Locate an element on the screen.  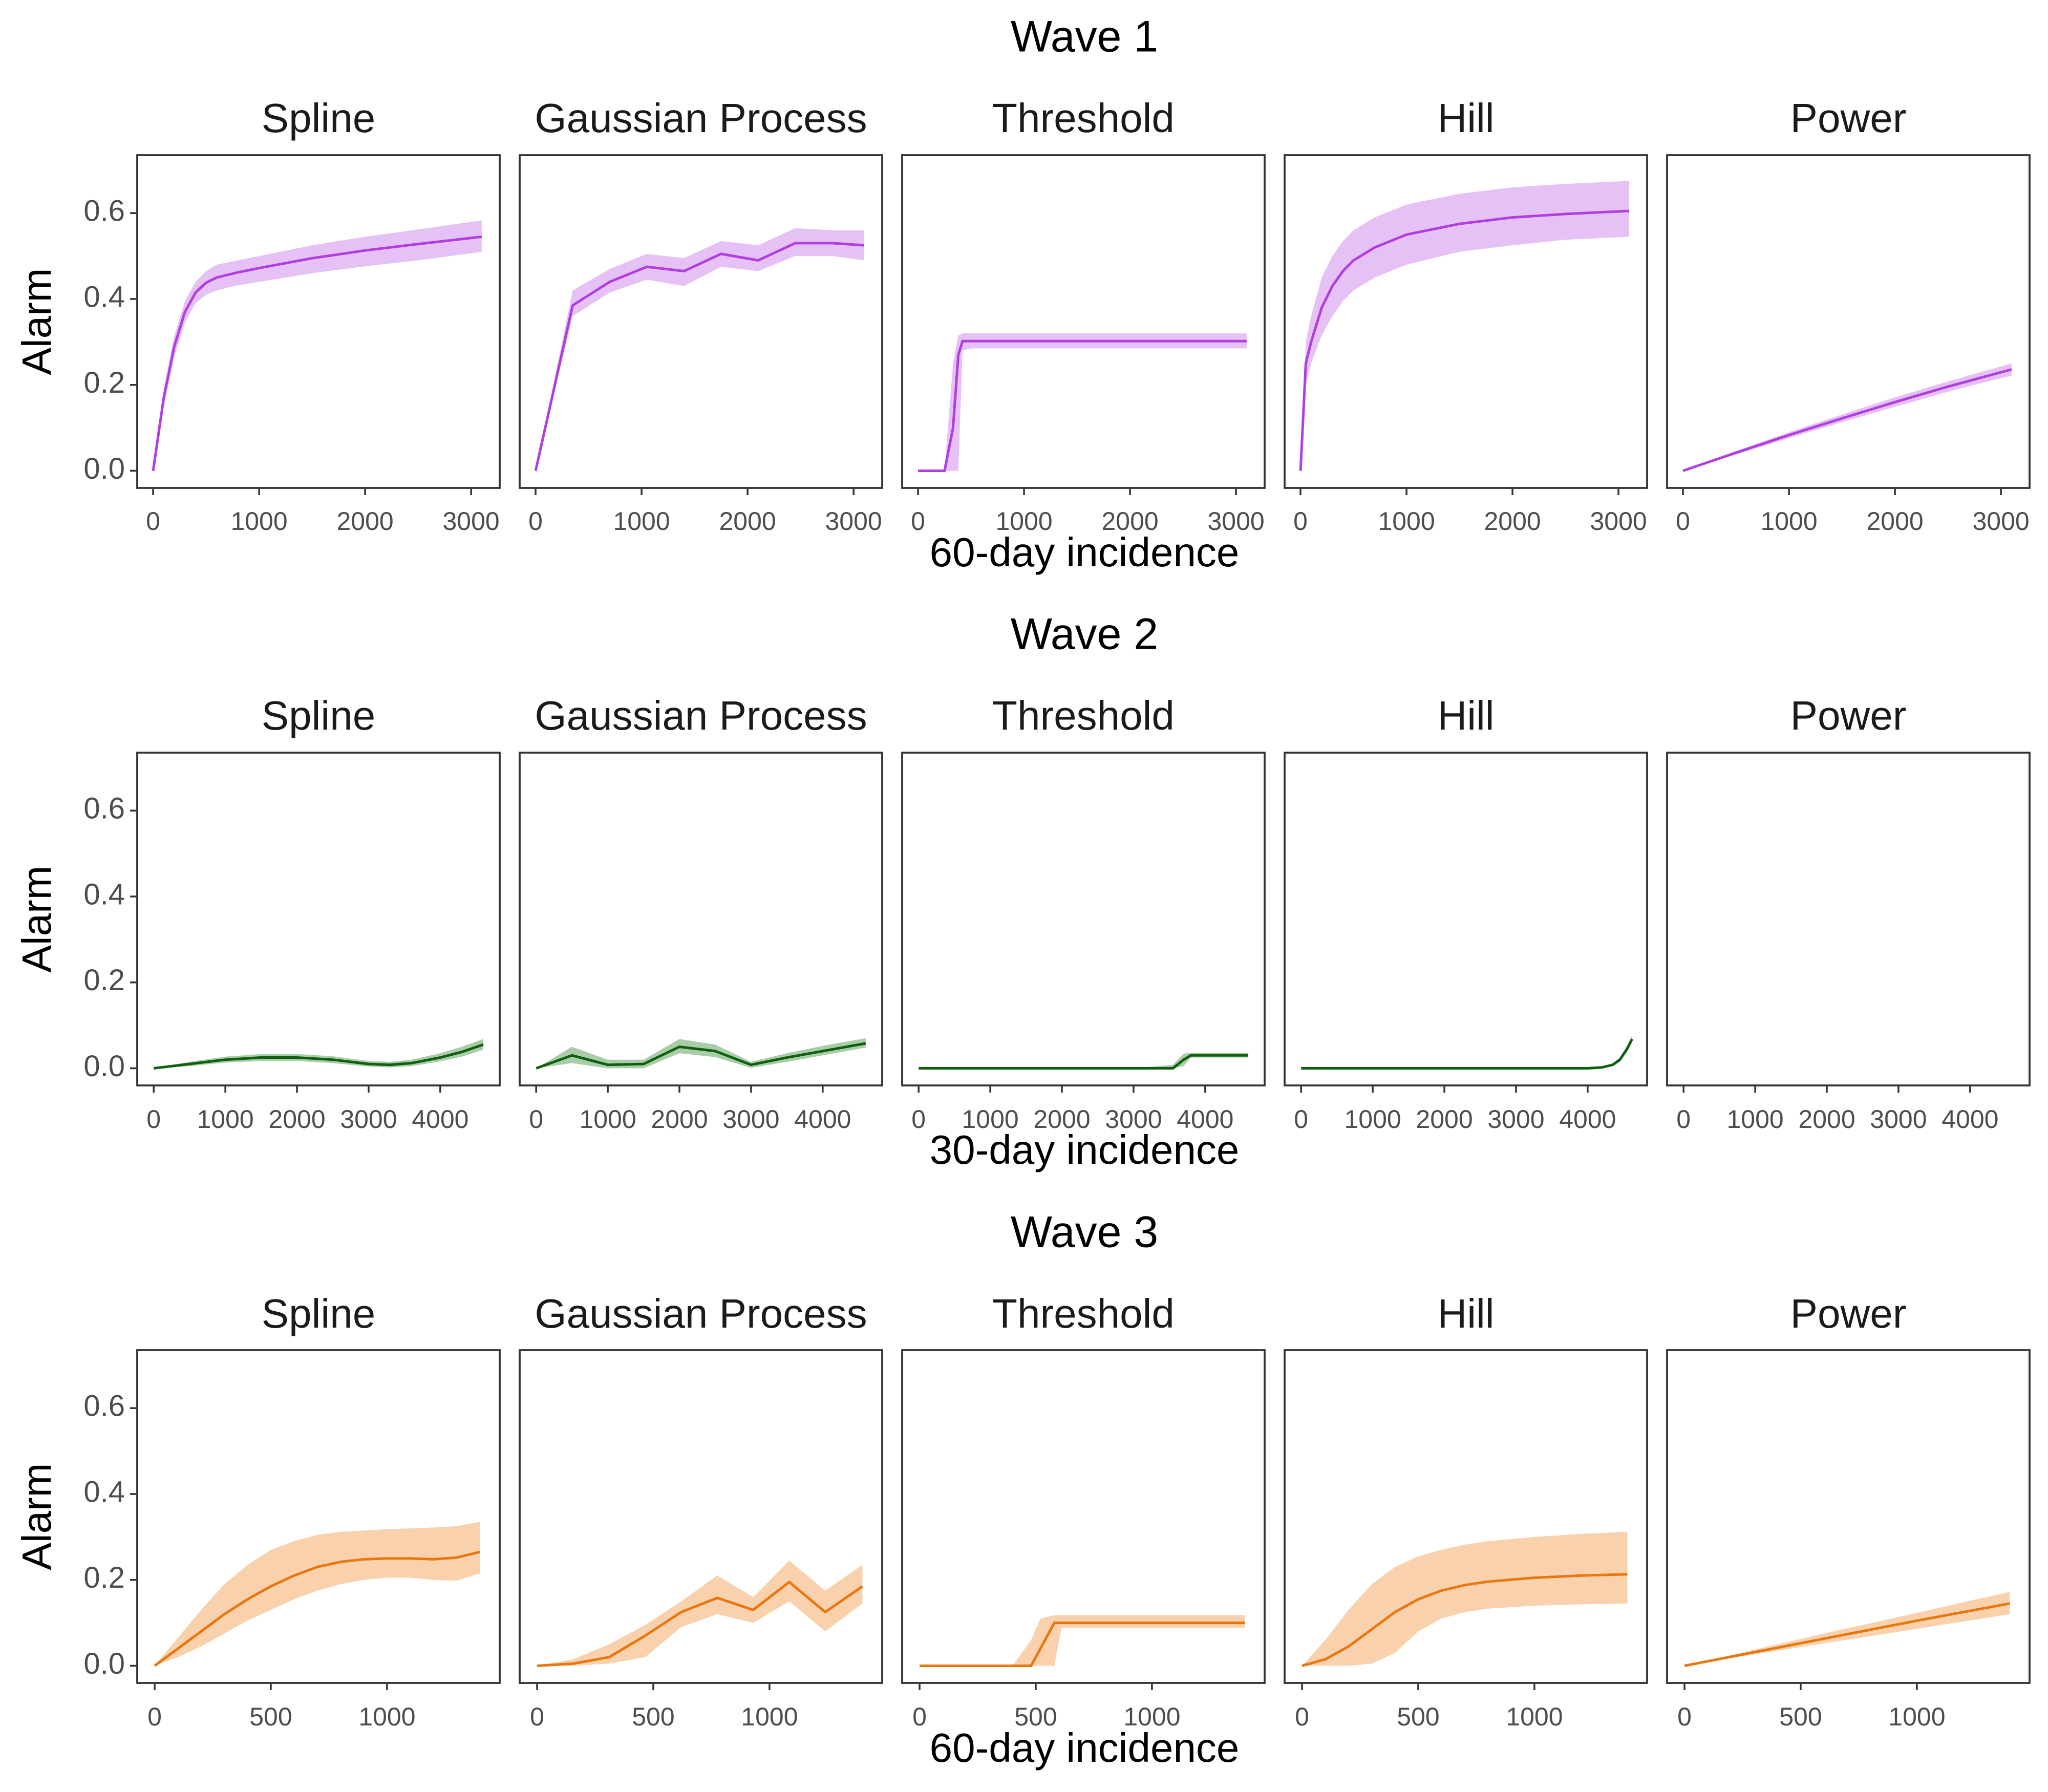
panel-hill: Hill 0 500 1000 is located at coordinates (1466, 1511).